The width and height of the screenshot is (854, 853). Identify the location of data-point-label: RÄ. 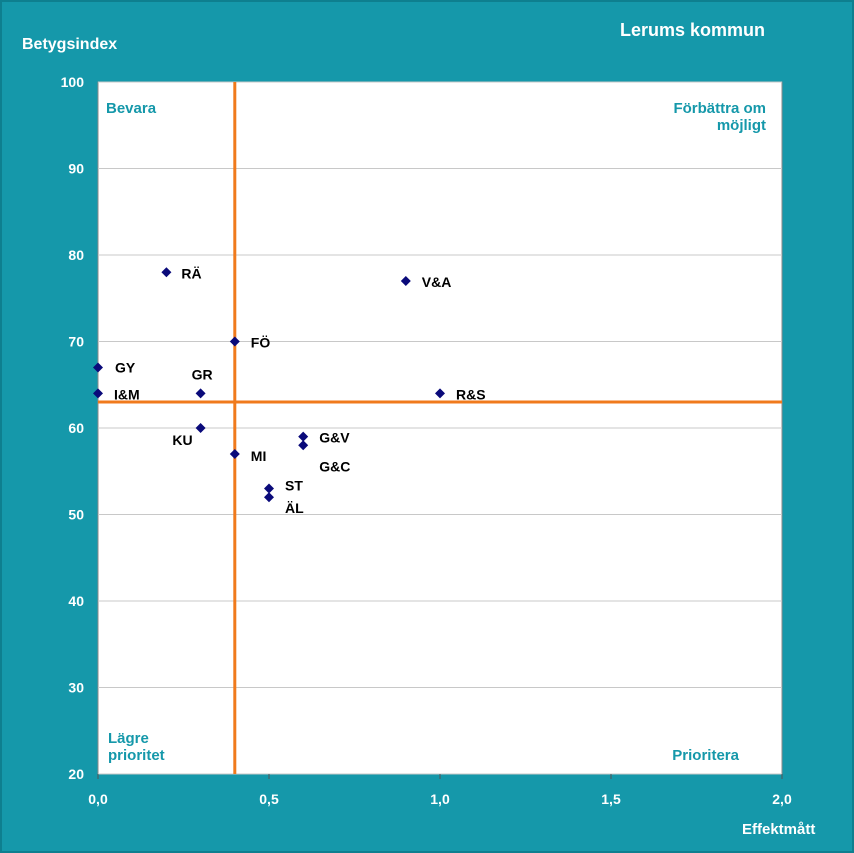
(191, 273).